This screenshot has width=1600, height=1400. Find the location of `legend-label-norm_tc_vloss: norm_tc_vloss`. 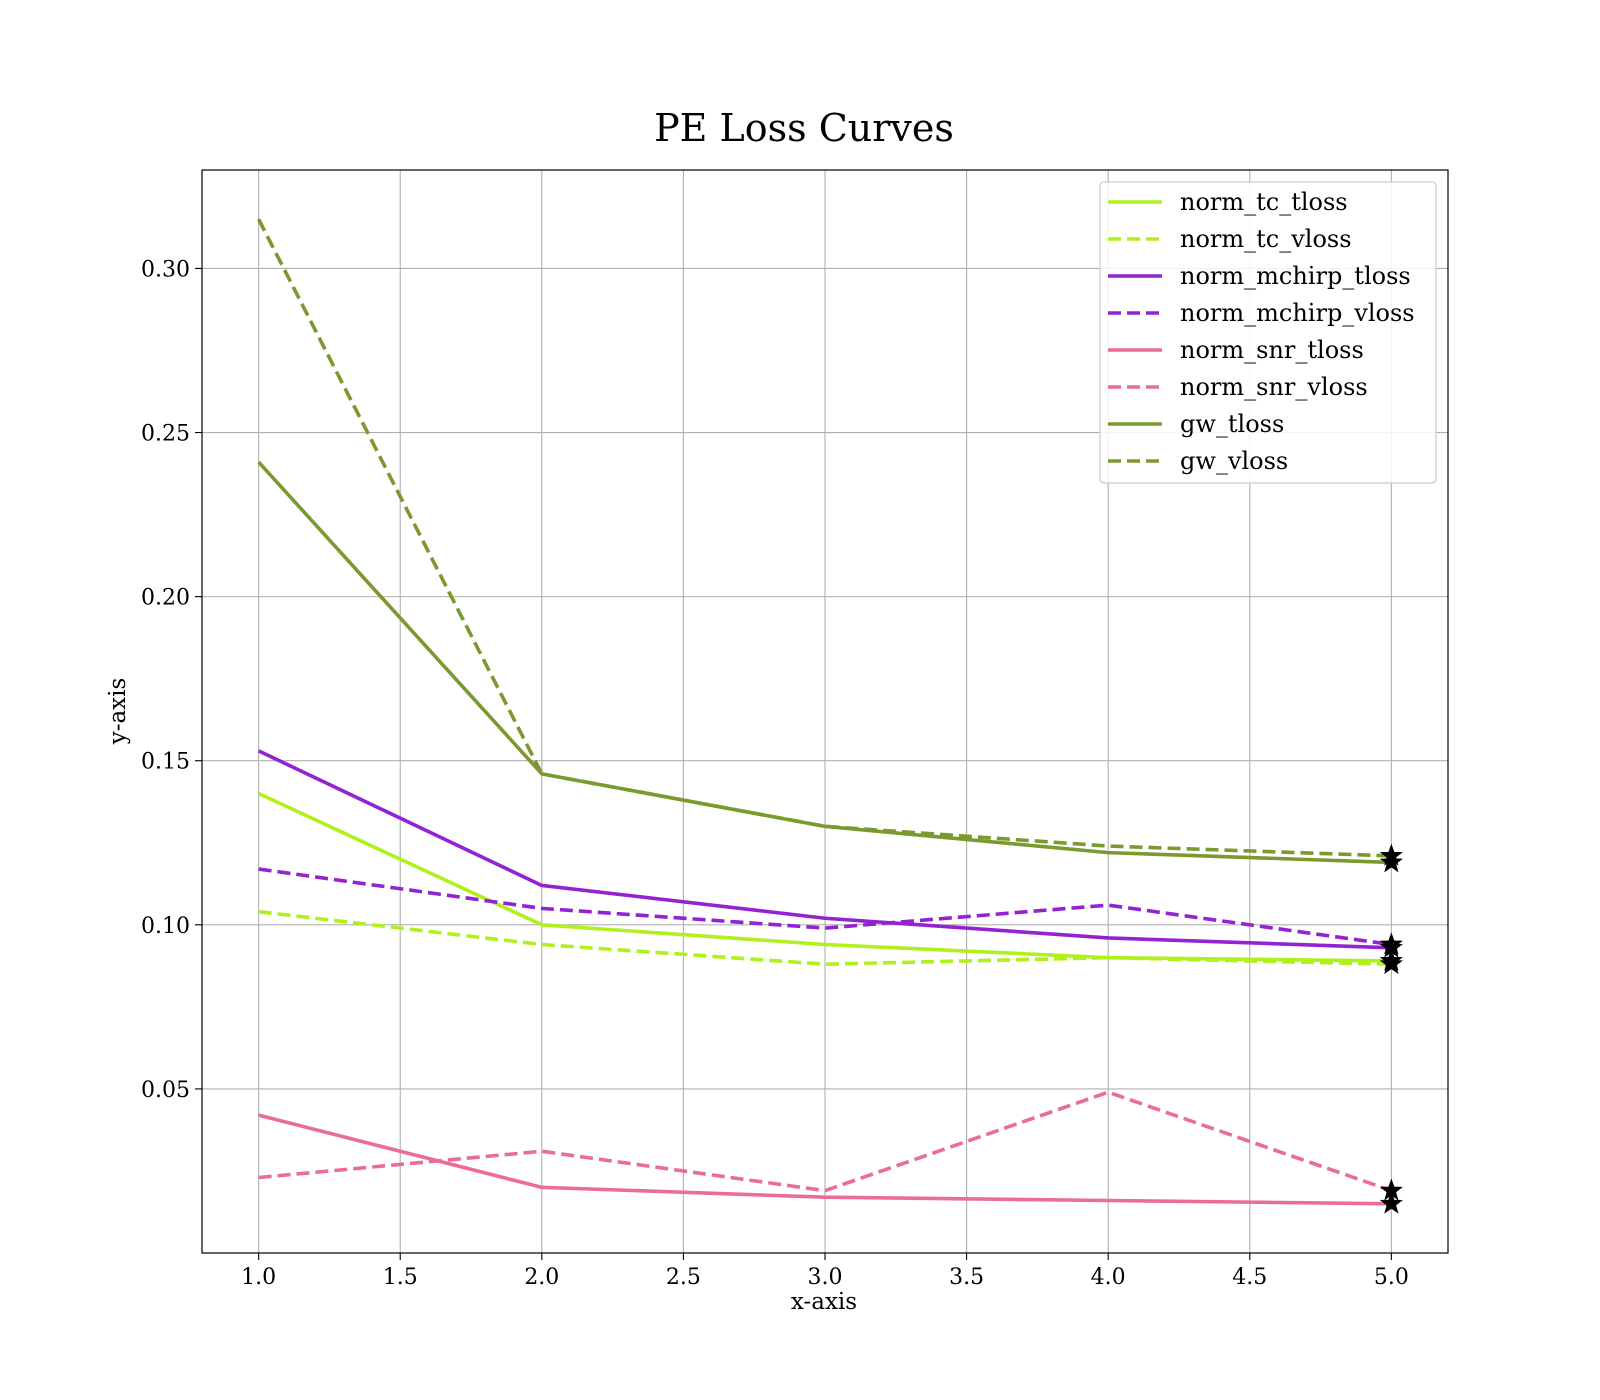

legend-label-norm_tc_vloss: norm_tc_vloss is located at coordinates (1266, 239).